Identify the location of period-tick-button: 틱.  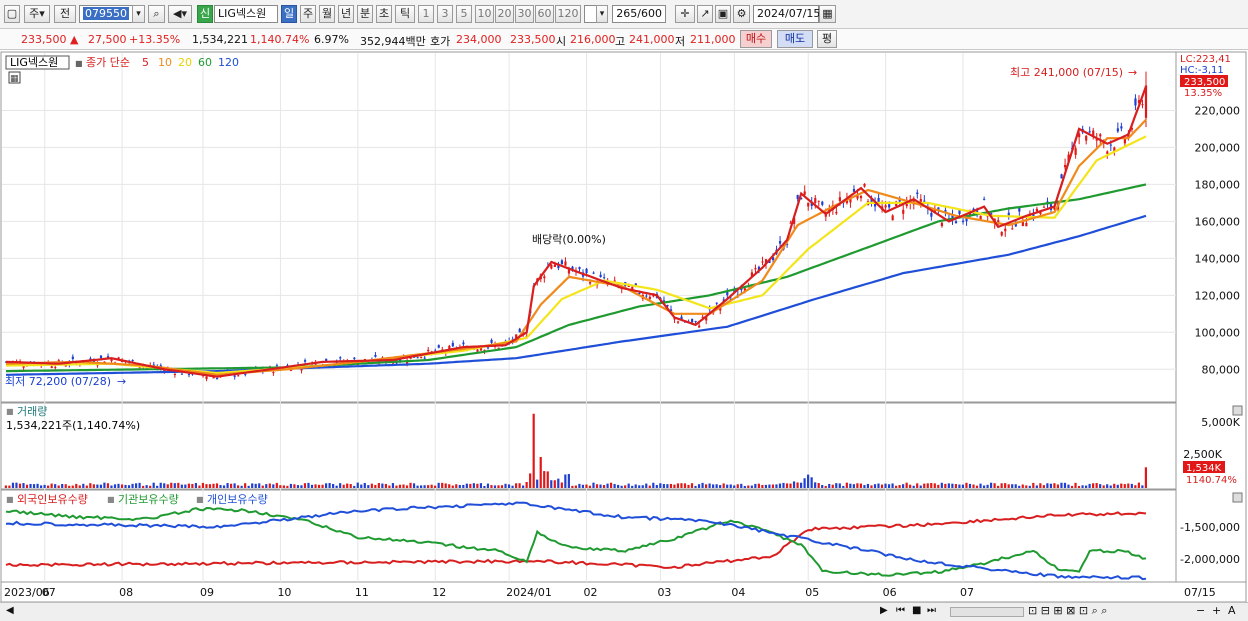
(405, 14).